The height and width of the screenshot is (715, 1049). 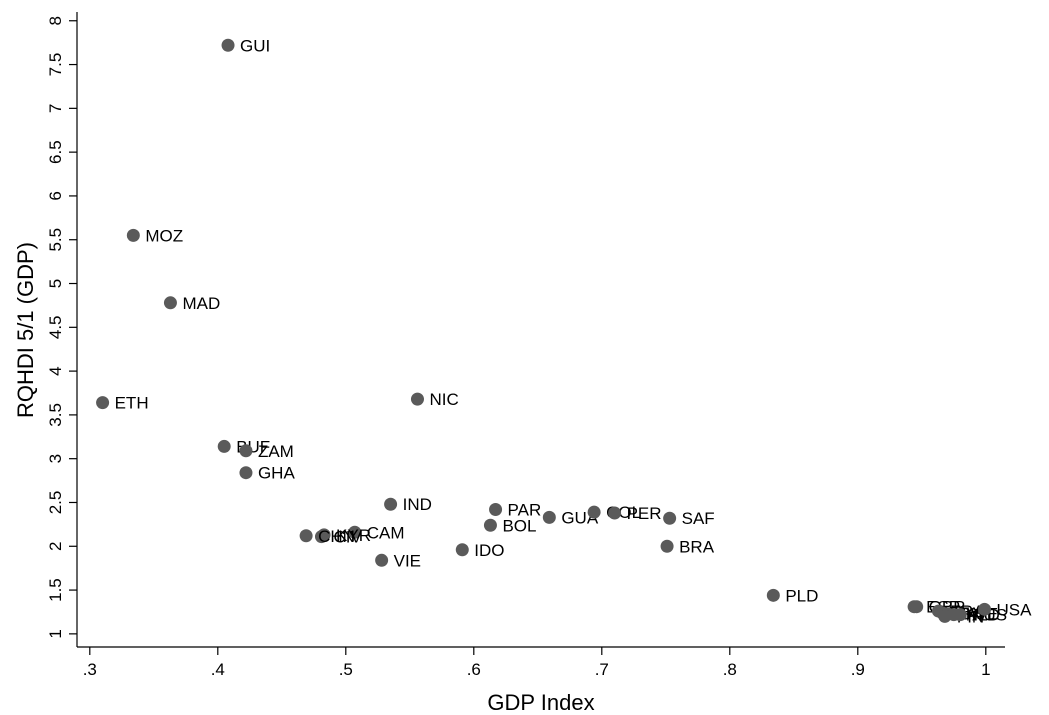 What do you see at coordinates (382, 560) in the screenshot?
I see `data-point-vie` at bounding box center [382, 560].